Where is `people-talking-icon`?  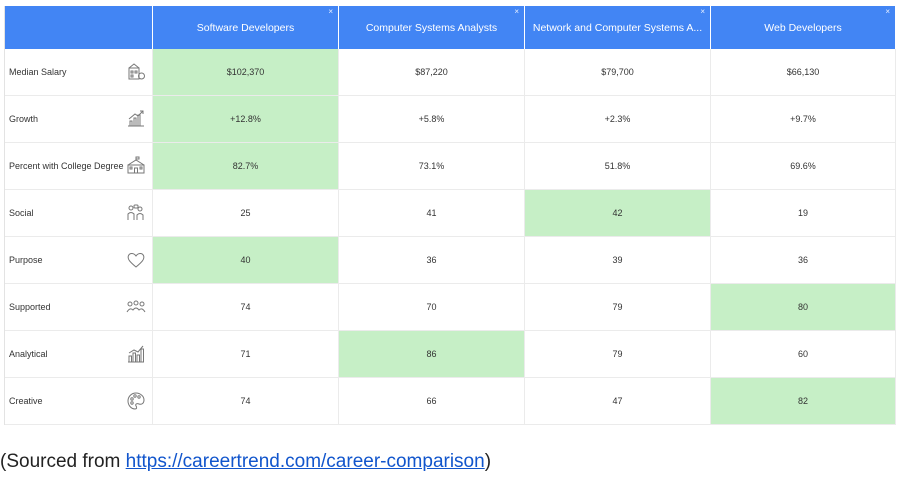
people-talking-icon is located at coordinates (136, 213).